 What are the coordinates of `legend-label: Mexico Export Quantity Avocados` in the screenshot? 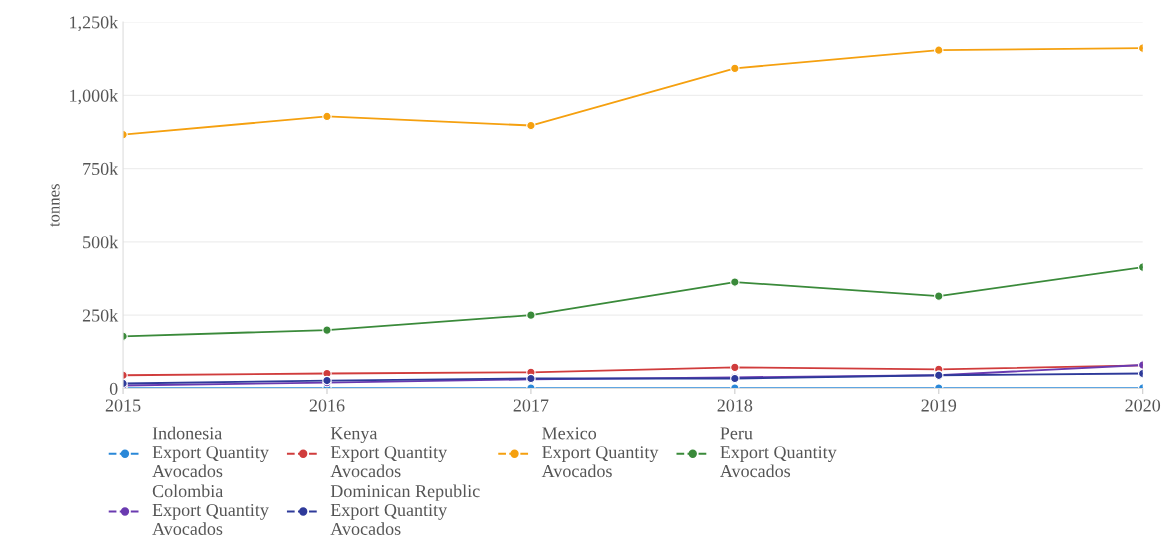 It's located at (600, 452).